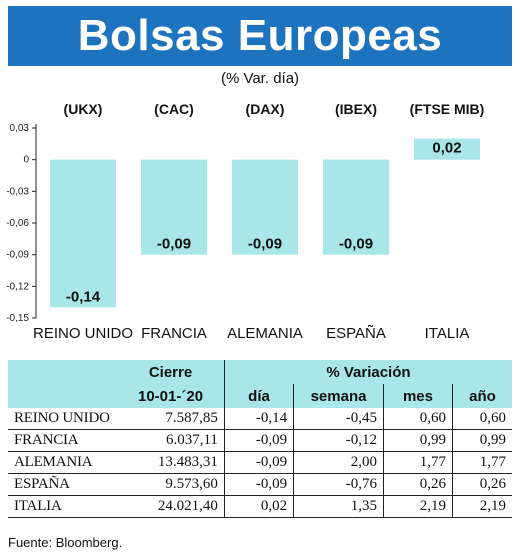 This screenshot has height=555, width=520. What do you see at coordinates (20, 128) in the screenshot?
I see `y-tick-label: 0,03` at bounding box center [20, 128].